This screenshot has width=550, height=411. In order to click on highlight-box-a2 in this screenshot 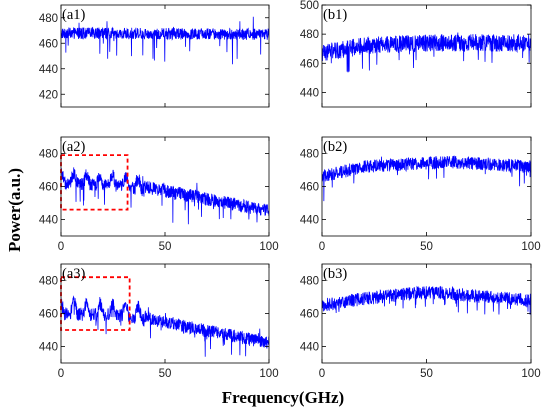, I will do `click(94, 182)`.